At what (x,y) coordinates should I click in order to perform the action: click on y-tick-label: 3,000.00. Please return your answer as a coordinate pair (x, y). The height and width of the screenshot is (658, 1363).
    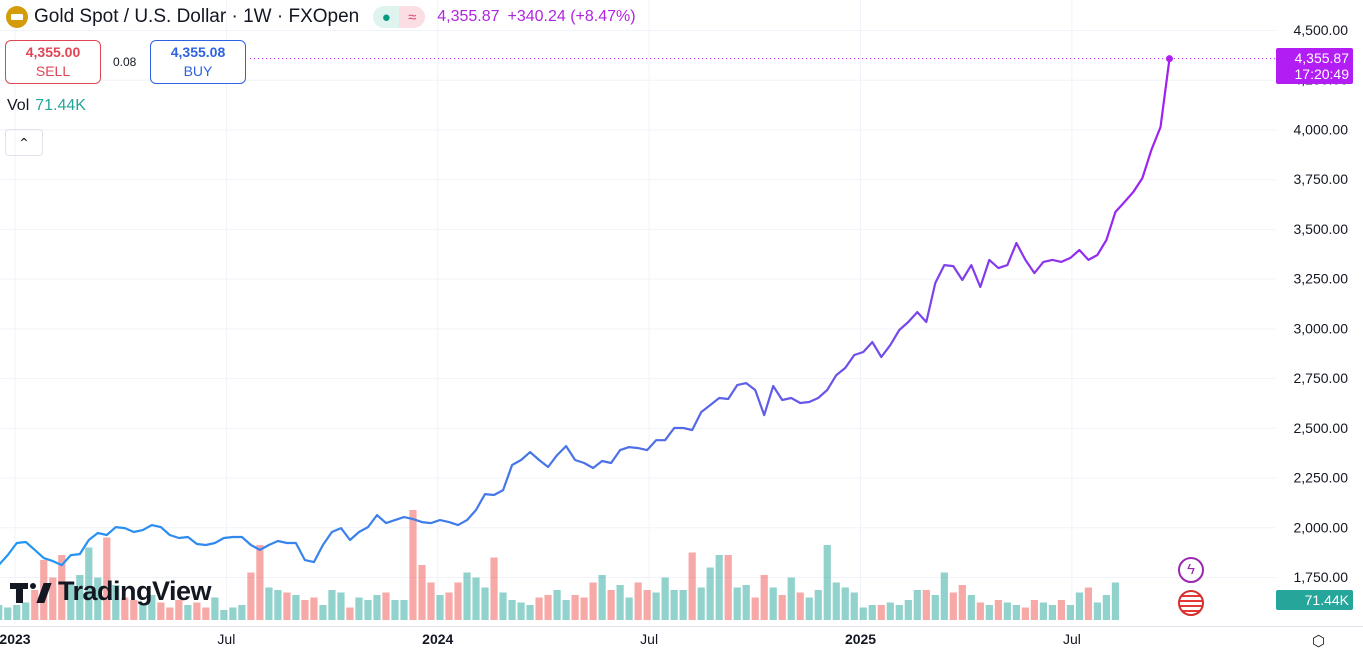
    Looking at the image, I should click on (1321, 328).